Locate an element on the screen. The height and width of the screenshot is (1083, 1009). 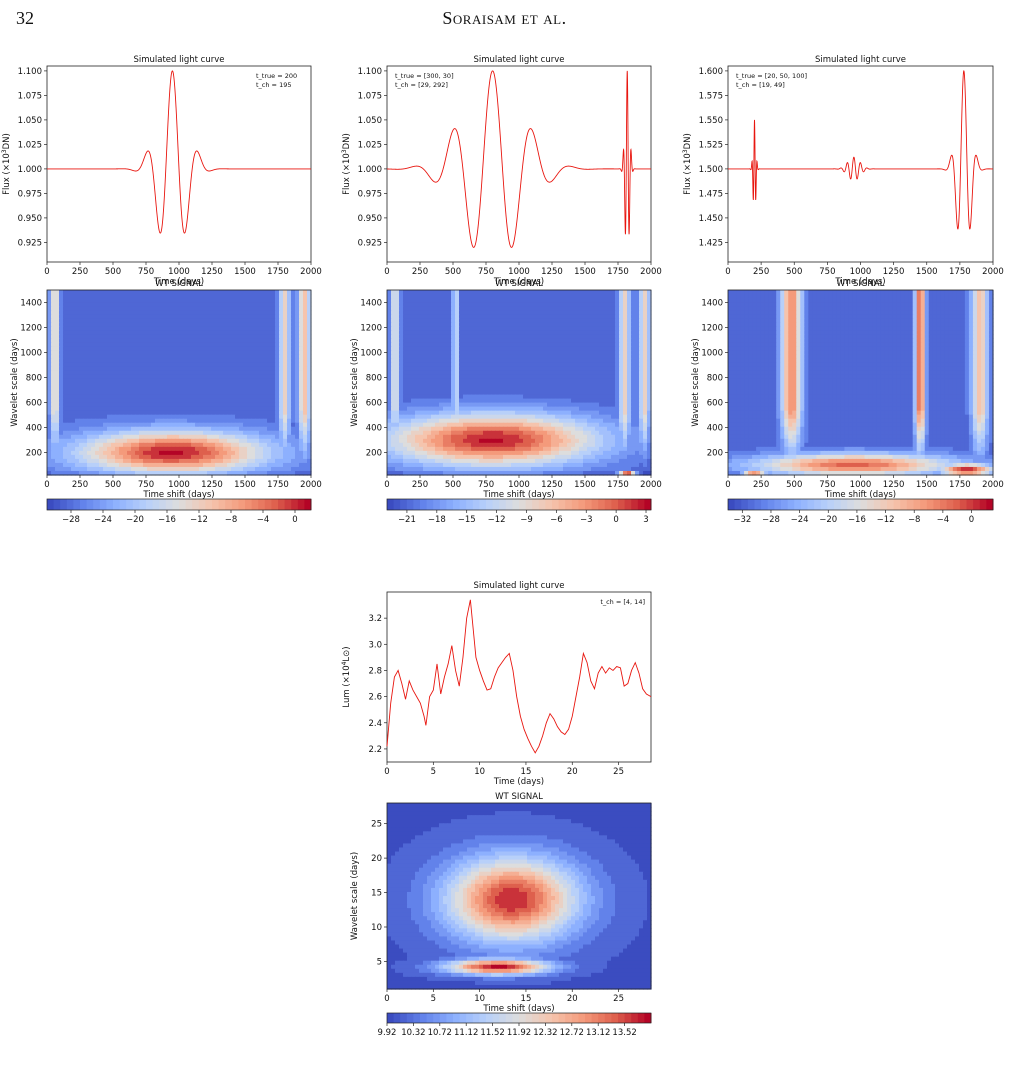
colorbar-tick-label: −4 is located at coordinates (263, 520).